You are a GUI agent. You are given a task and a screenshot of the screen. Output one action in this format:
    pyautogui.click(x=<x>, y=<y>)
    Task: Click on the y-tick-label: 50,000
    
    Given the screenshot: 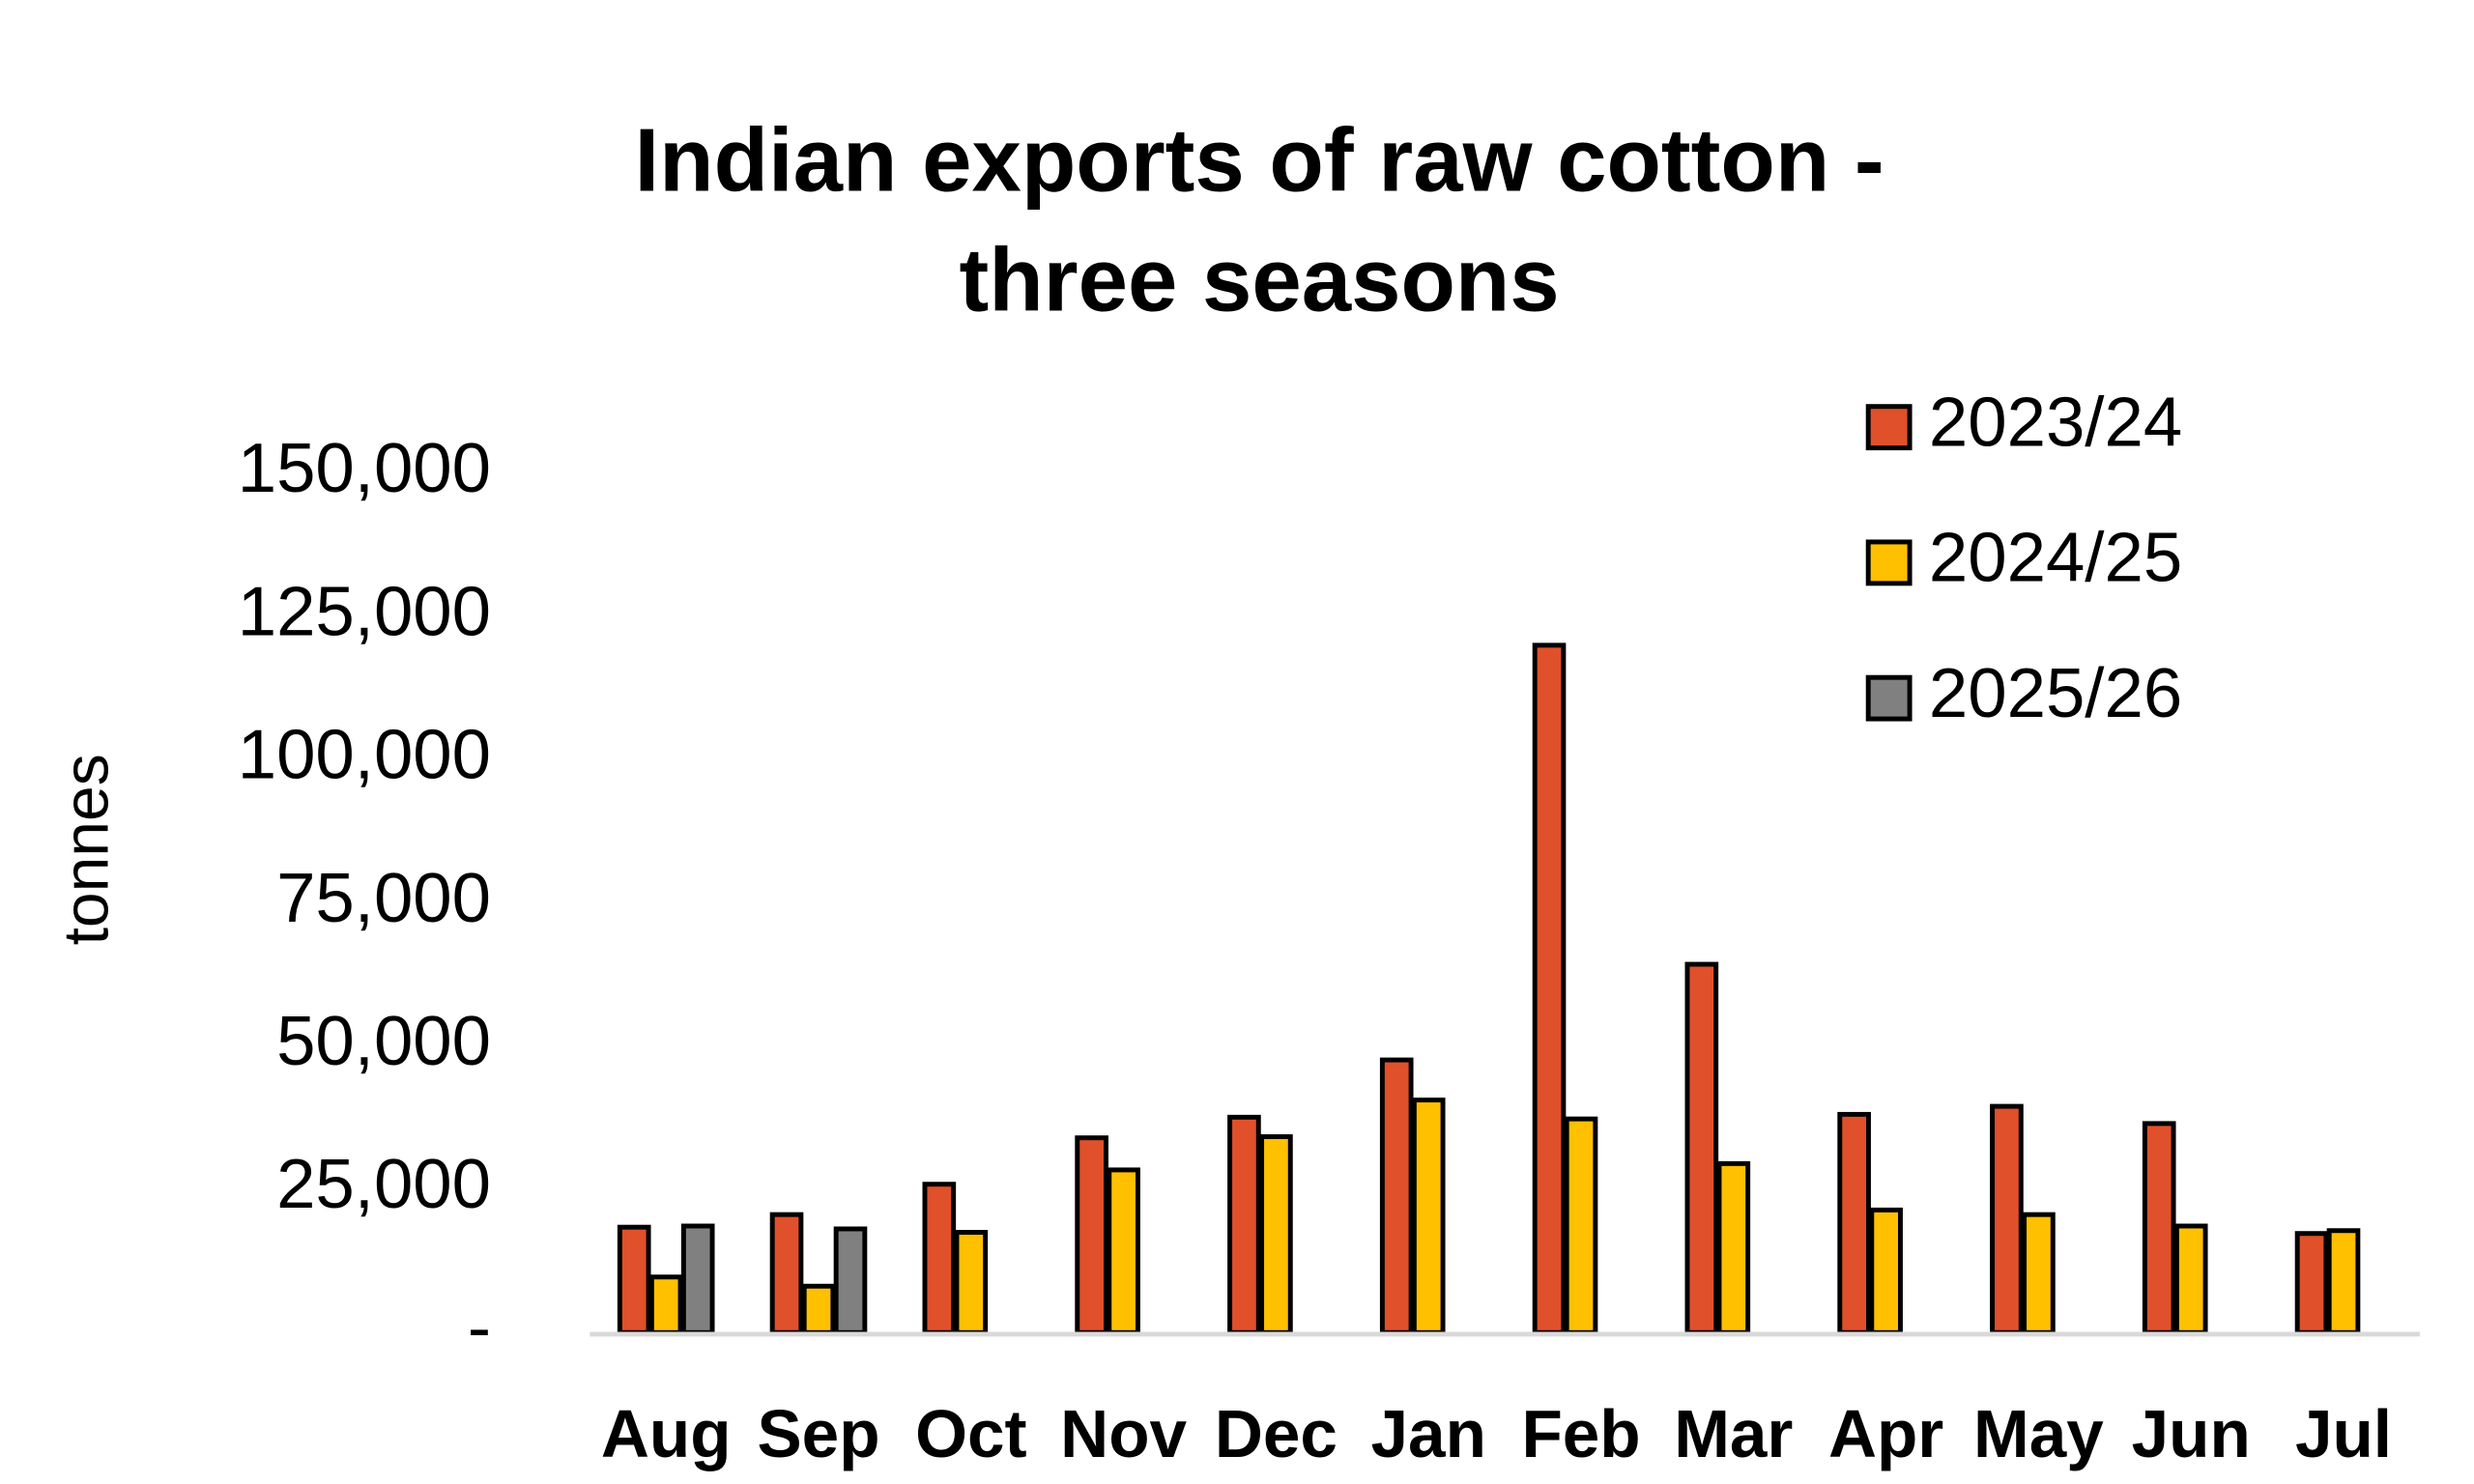 What is the action you would take?
    pyautogui.click(x=383, y=1041)
    